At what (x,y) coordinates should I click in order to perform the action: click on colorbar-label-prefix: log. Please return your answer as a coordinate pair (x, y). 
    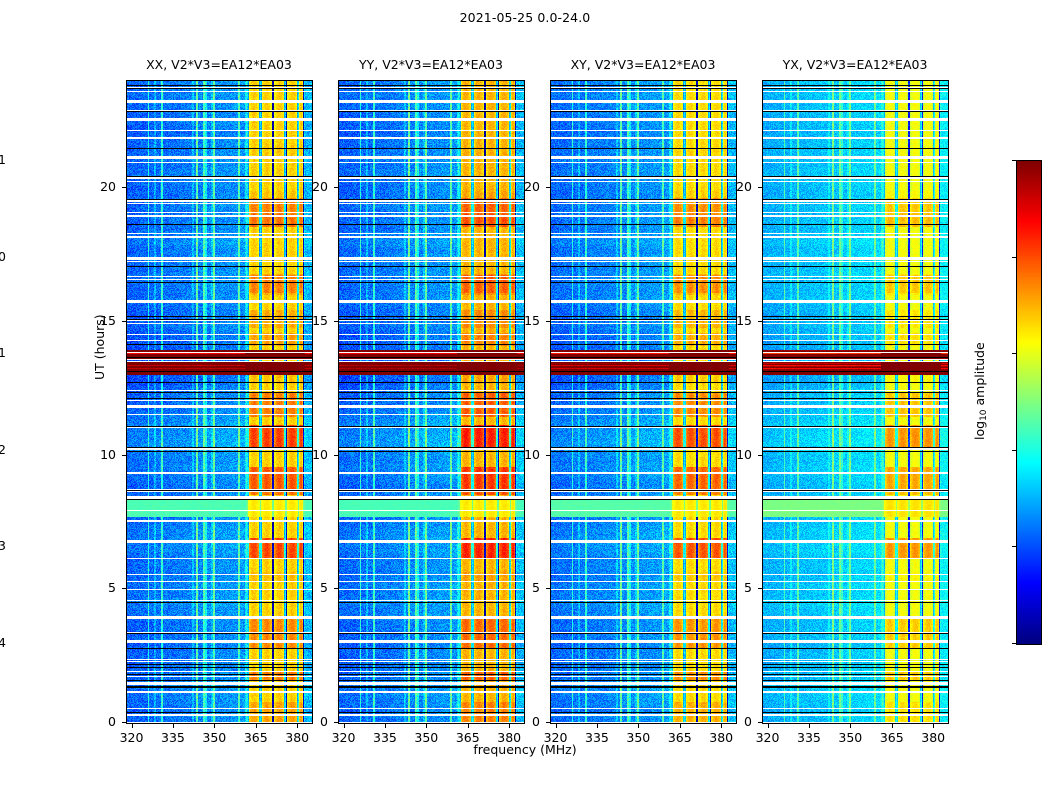
    Looking at the image, I should click on (979, 430).